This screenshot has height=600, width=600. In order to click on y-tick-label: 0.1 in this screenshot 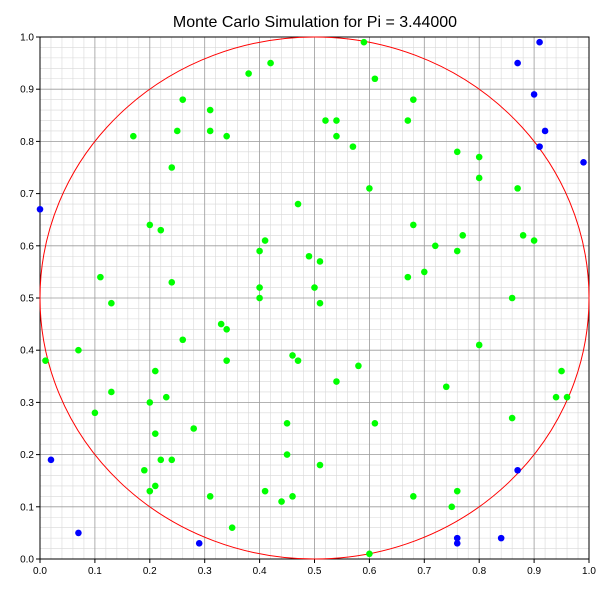, I will do `click(27, 507)`.